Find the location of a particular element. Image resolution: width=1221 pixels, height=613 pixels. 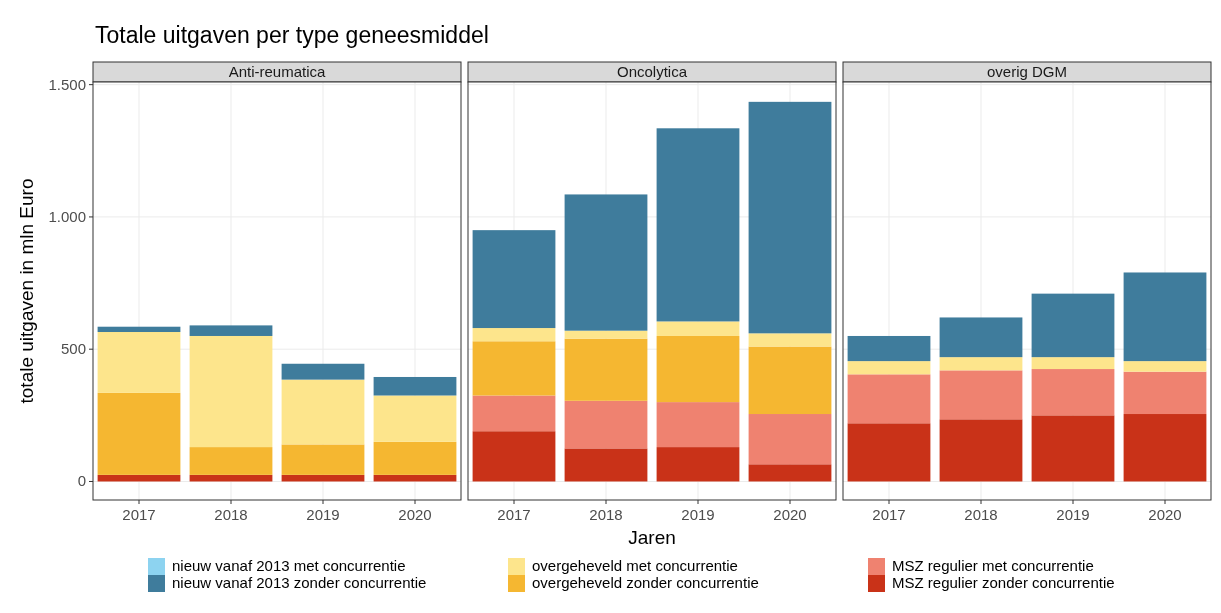

legend-label: nieuw vanaf 2013 zonder concurrentie is located at coordinates (299, 582).